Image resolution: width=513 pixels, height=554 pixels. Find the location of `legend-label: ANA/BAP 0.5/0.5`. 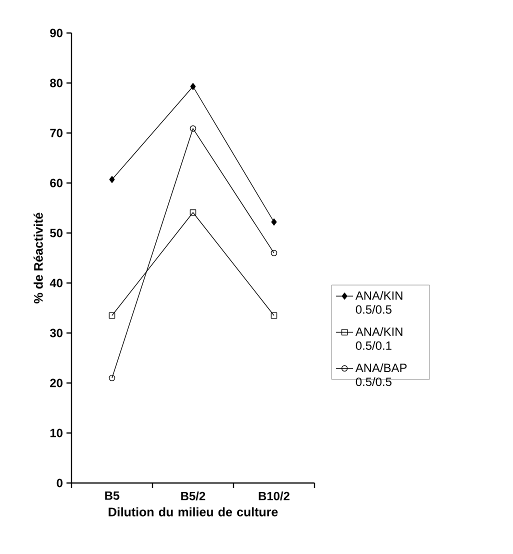

legend-label: ANA/BAP 0.5/0.5 is located at coordinates (381, 374).